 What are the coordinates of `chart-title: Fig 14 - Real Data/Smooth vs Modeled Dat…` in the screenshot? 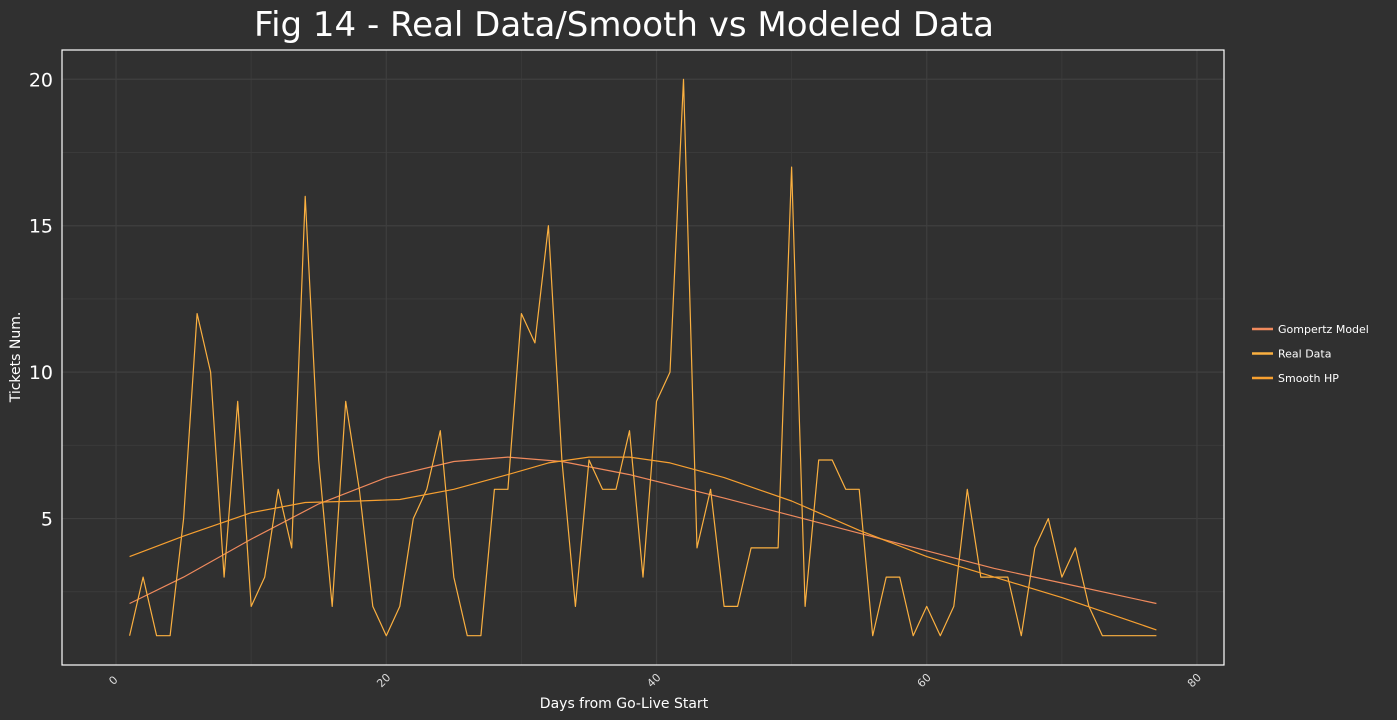 It's located at (624, 25).